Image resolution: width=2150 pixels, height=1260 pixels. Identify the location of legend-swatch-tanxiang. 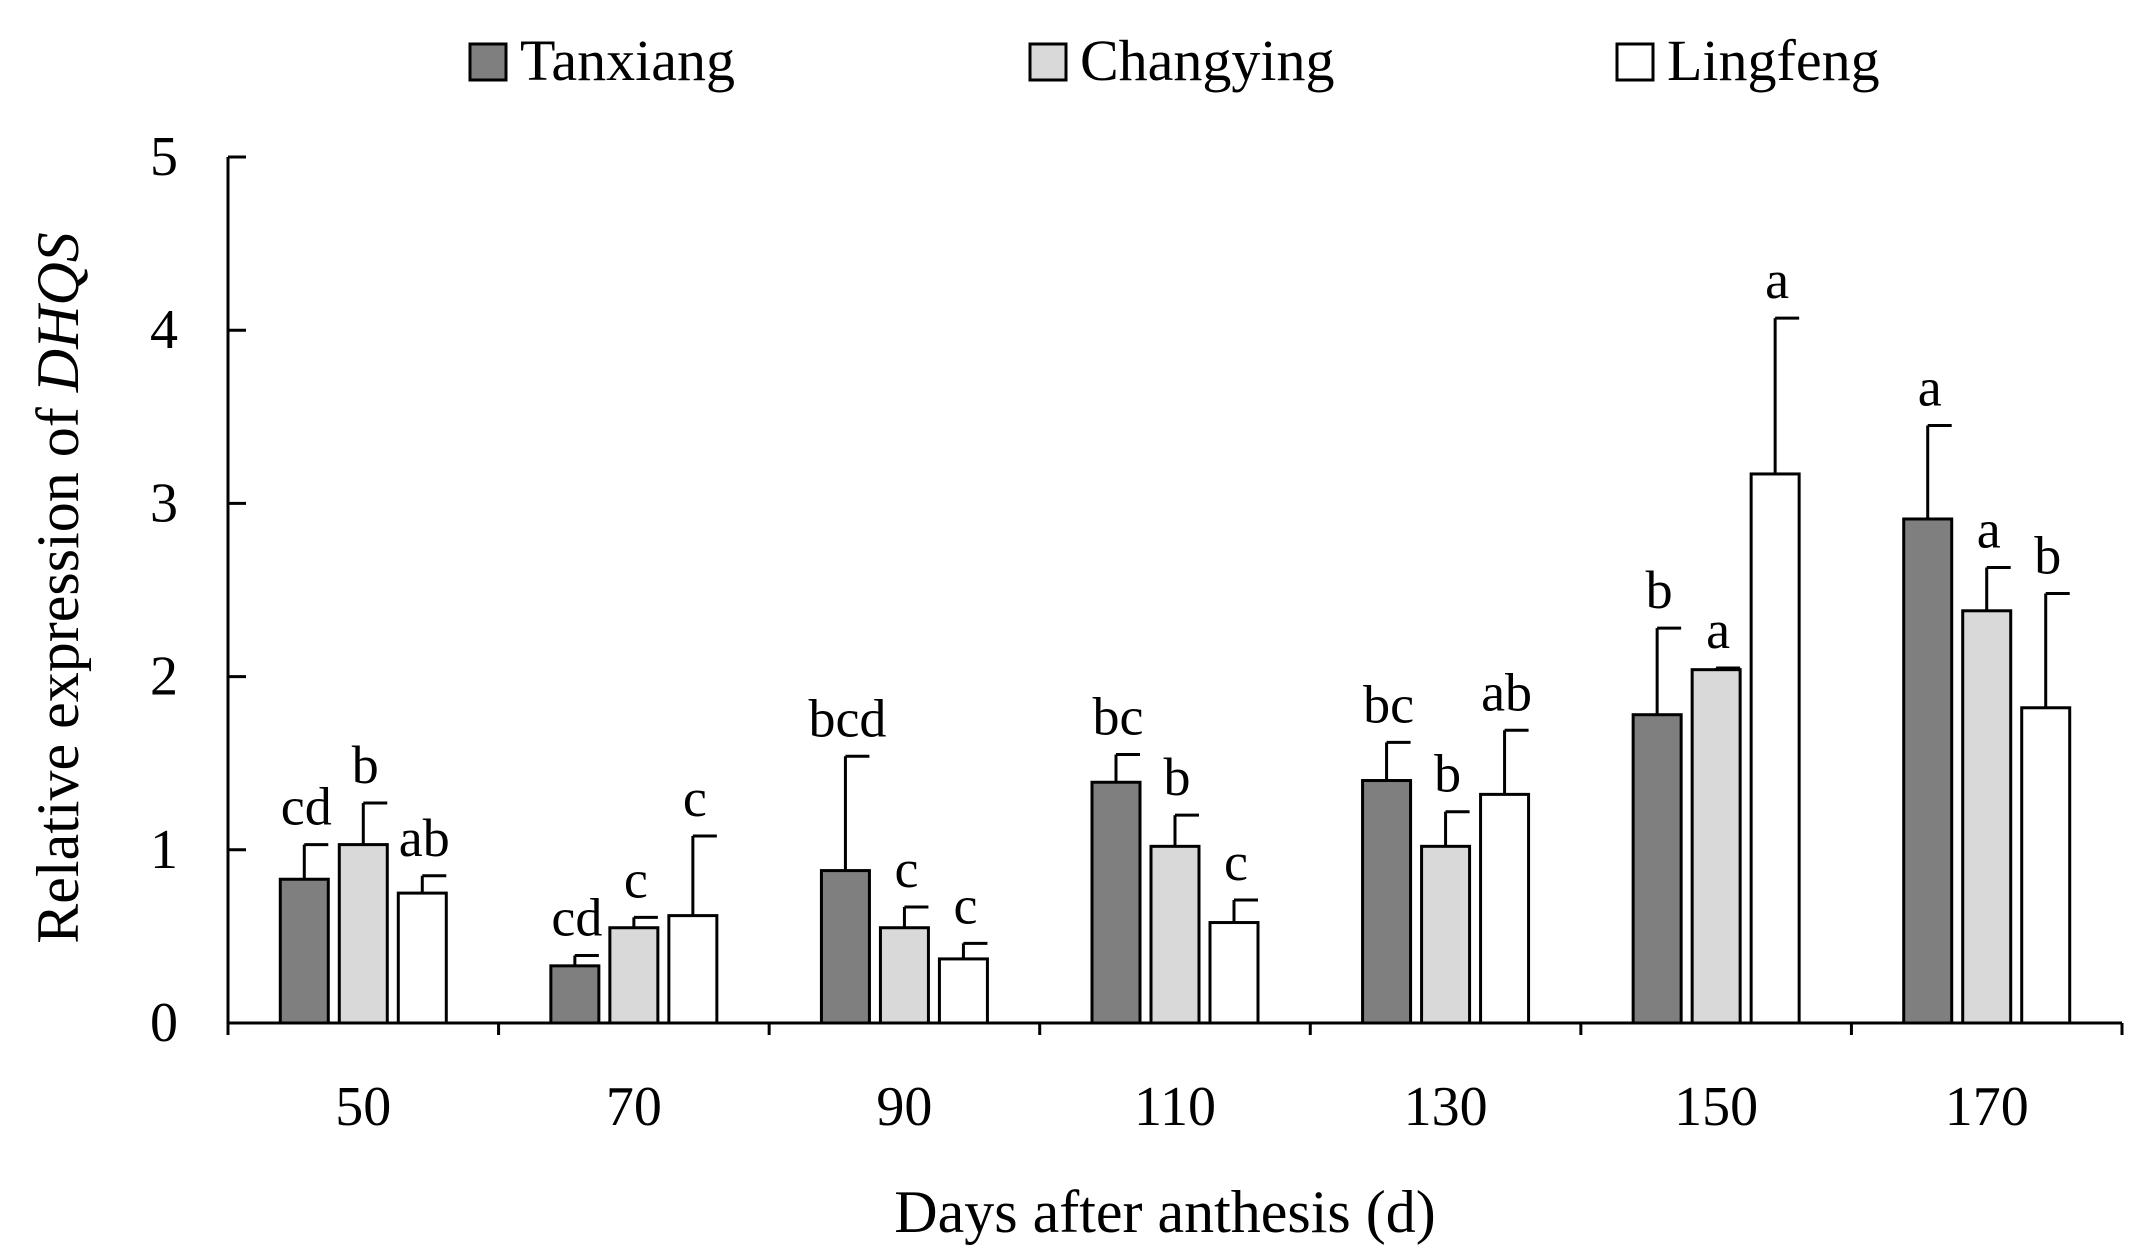
(488, 62).